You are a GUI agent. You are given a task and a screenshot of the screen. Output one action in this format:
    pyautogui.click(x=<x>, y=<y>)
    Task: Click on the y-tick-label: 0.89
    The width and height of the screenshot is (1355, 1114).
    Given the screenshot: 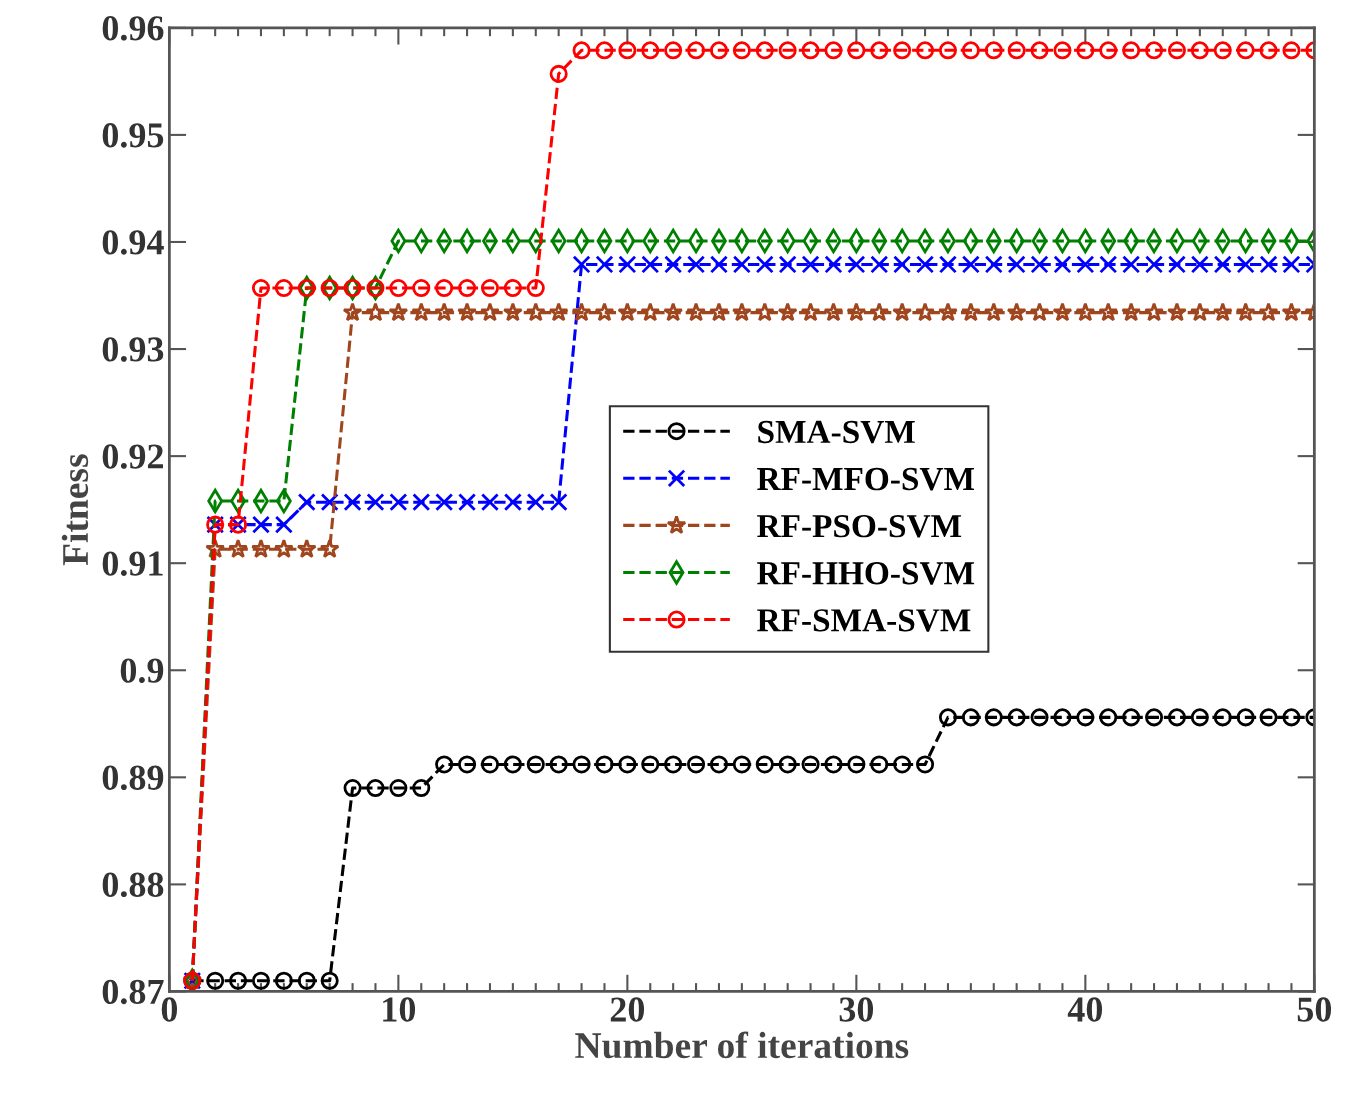 What is the action you would take?
    pyautogui.click(x=133, y=778)
    